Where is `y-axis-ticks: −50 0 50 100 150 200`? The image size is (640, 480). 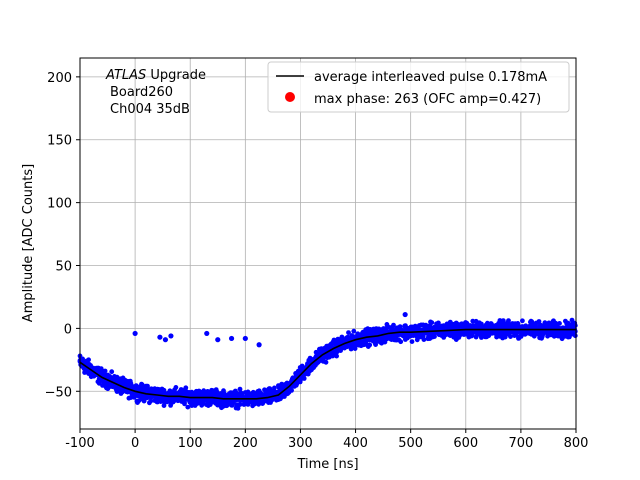
y-axis-ticks: −50 0 50 100 150 200 is located at coordinates (62, 235).